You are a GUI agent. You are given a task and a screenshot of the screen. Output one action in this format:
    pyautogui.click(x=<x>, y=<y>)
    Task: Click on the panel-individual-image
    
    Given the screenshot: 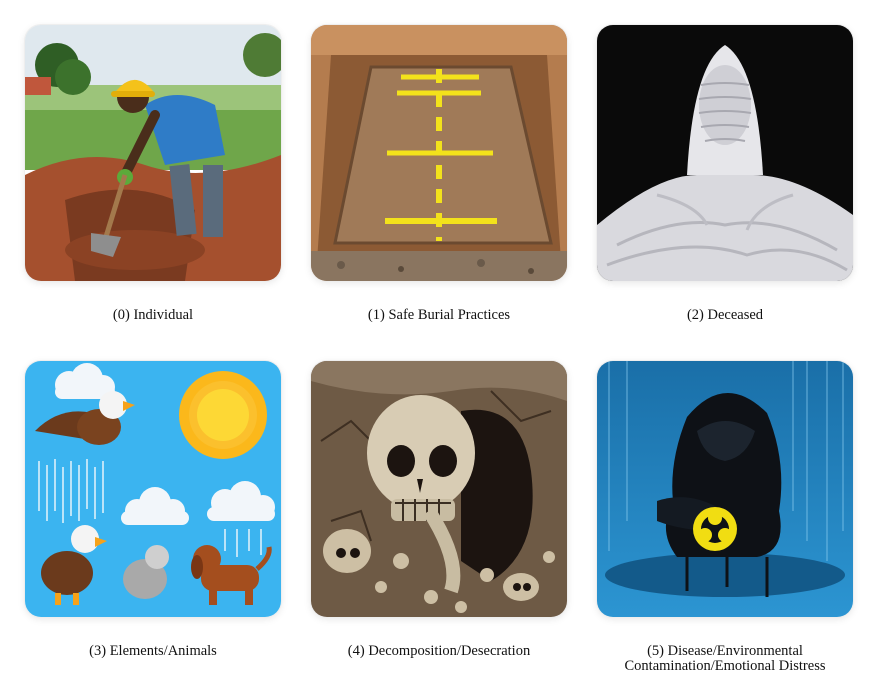 What is the action you would take?
    pyautogui.click(x=153, y=153)
    